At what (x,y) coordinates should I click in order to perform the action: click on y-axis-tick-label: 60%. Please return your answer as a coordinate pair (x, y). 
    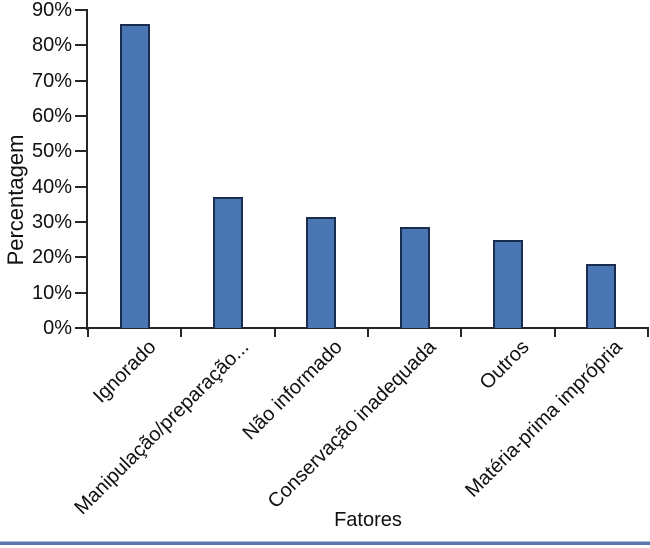
    Looking at the image, I should click on (51, 116).